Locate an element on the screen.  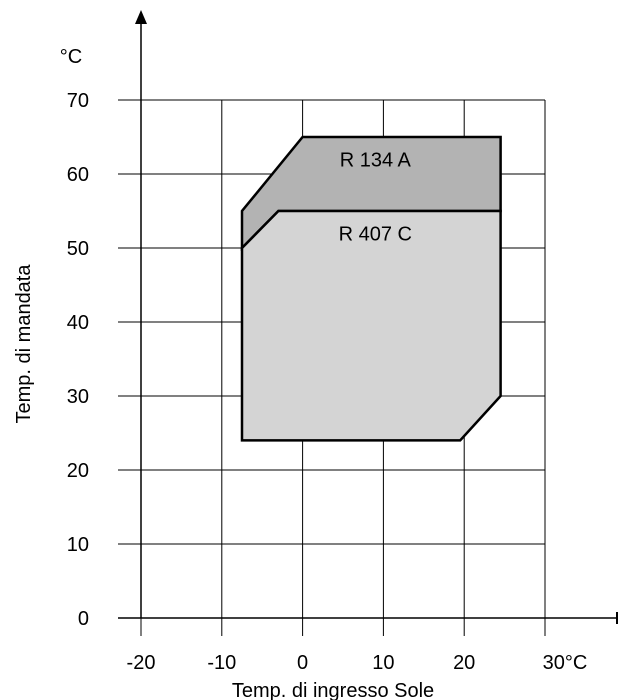
x-axis-title: Temp. di ingresso Sole is located at coordinates (333, 690).